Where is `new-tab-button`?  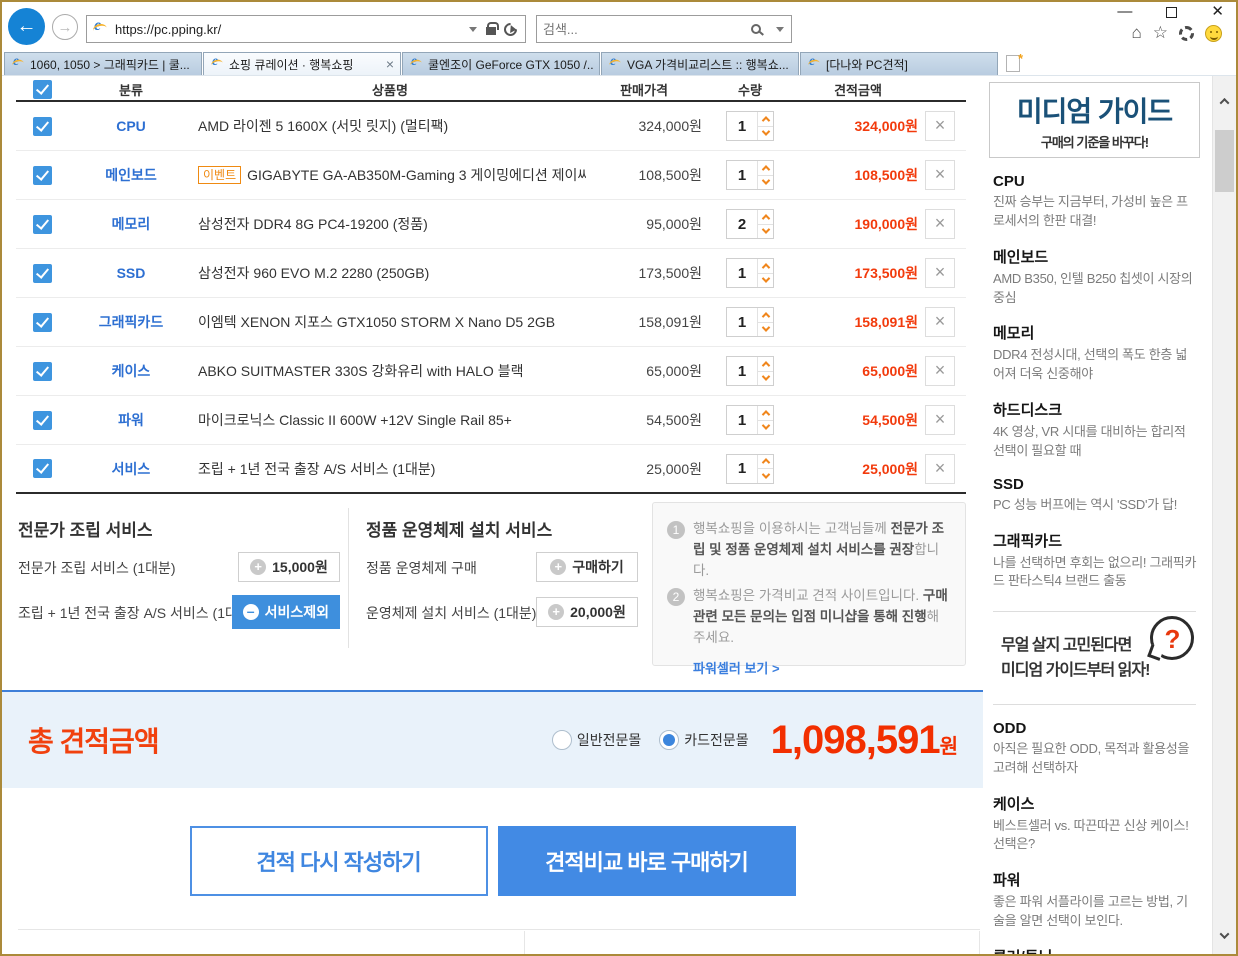
new-tab-button is located at coordinates (1014, 61).